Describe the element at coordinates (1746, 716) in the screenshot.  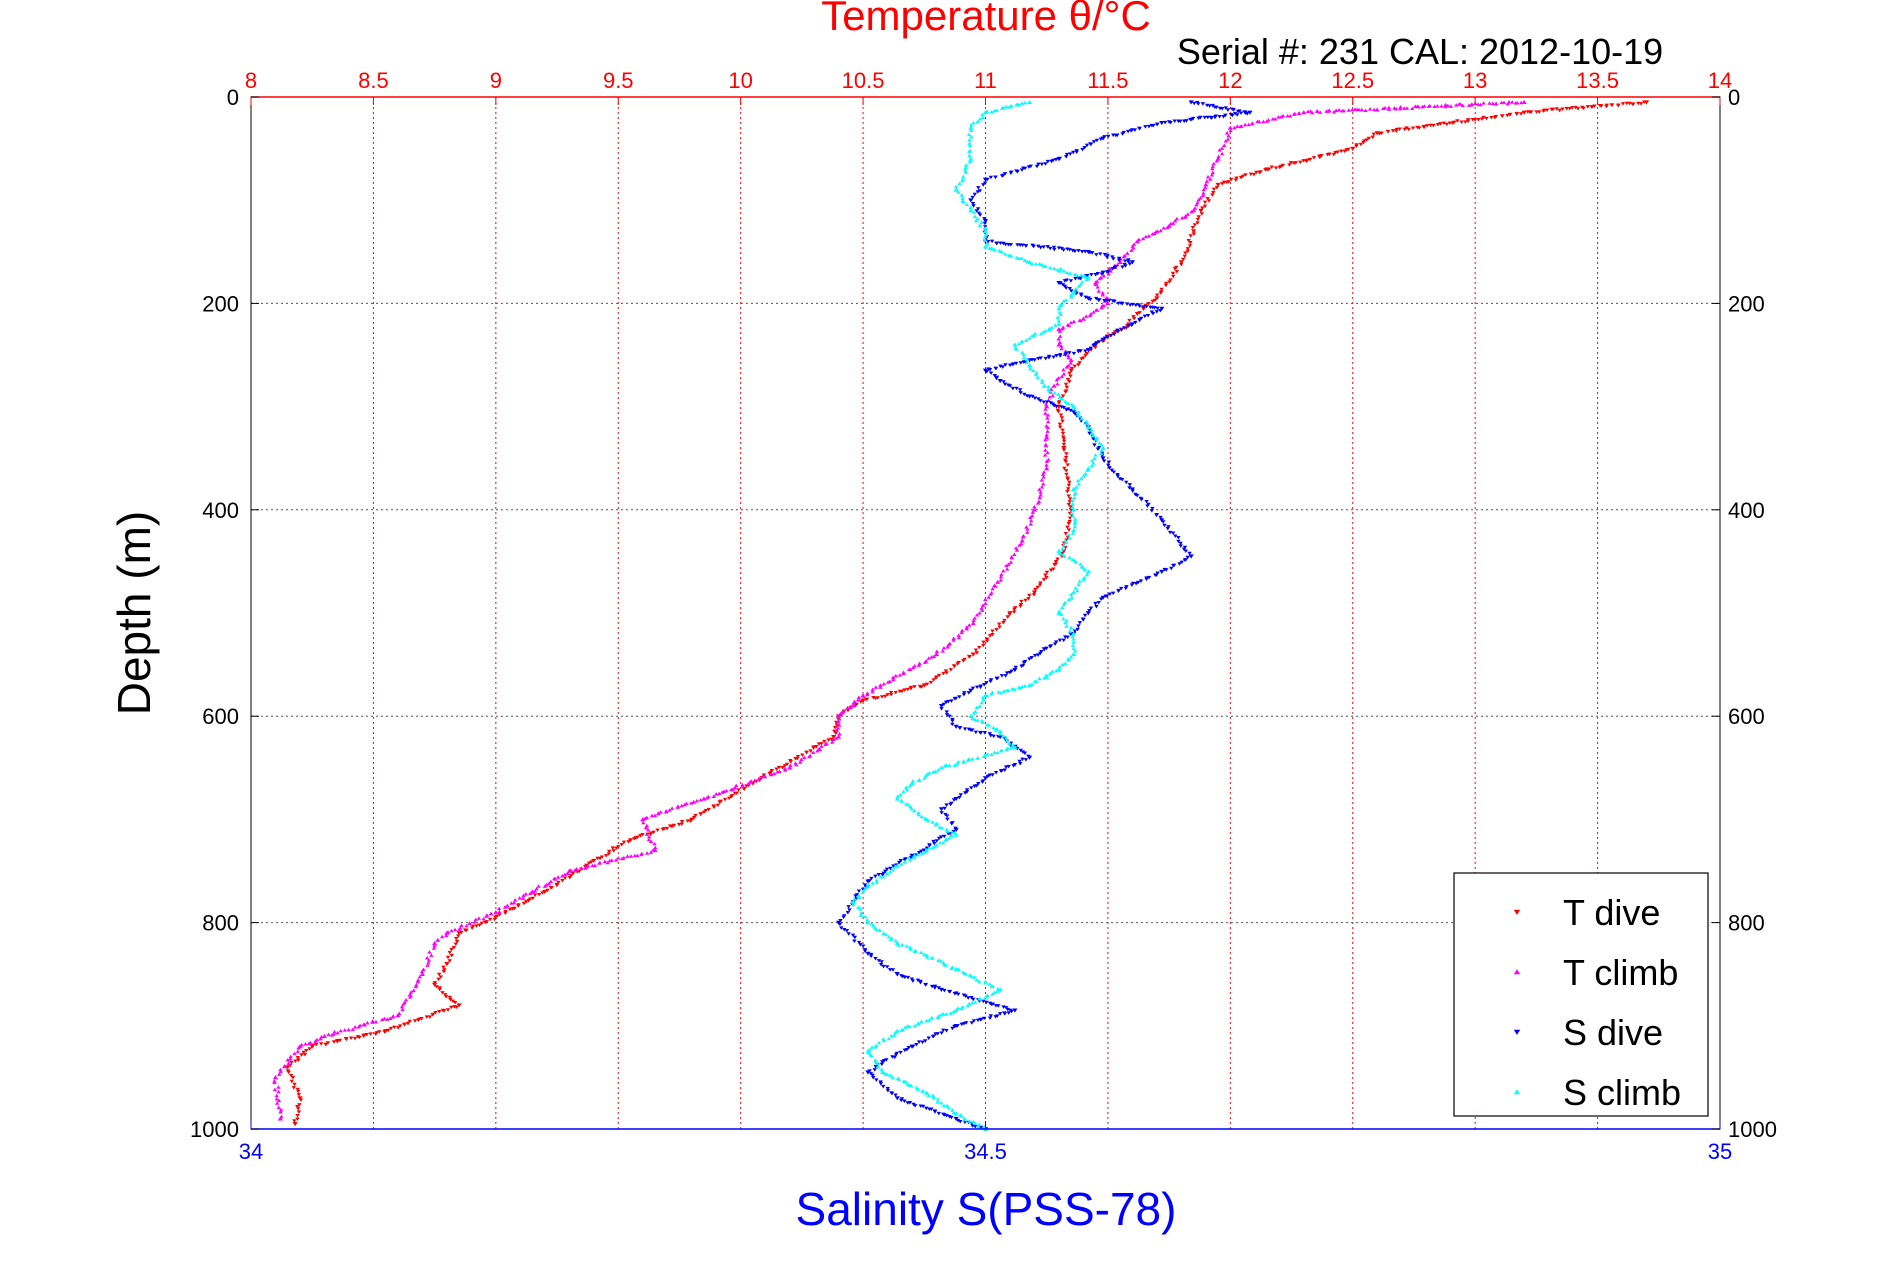
I see `right-tick-label: 600` at that location.